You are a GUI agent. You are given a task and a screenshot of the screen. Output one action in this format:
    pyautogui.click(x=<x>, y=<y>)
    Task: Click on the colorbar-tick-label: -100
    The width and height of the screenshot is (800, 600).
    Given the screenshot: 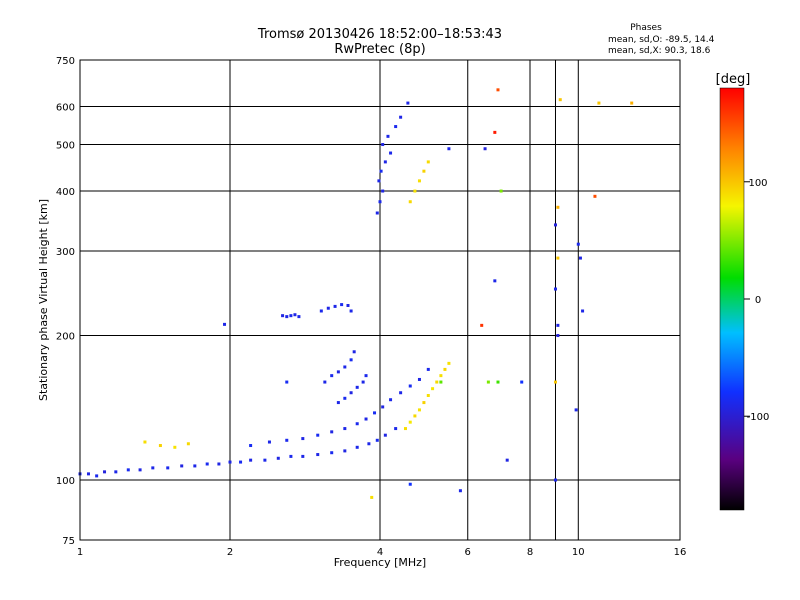 What is the action you would take?
    pyautogui.click(x=758, y=417)
    